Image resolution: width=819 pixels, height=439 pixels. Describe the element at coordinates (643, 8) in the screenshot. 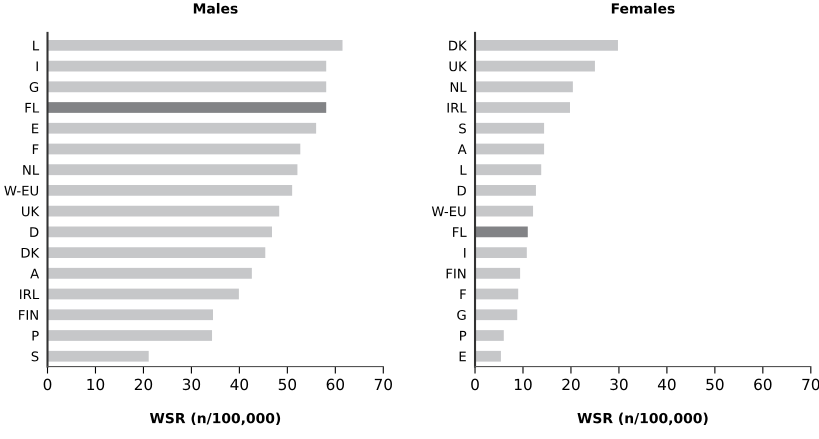

I see `chart-title: Females` at that location.